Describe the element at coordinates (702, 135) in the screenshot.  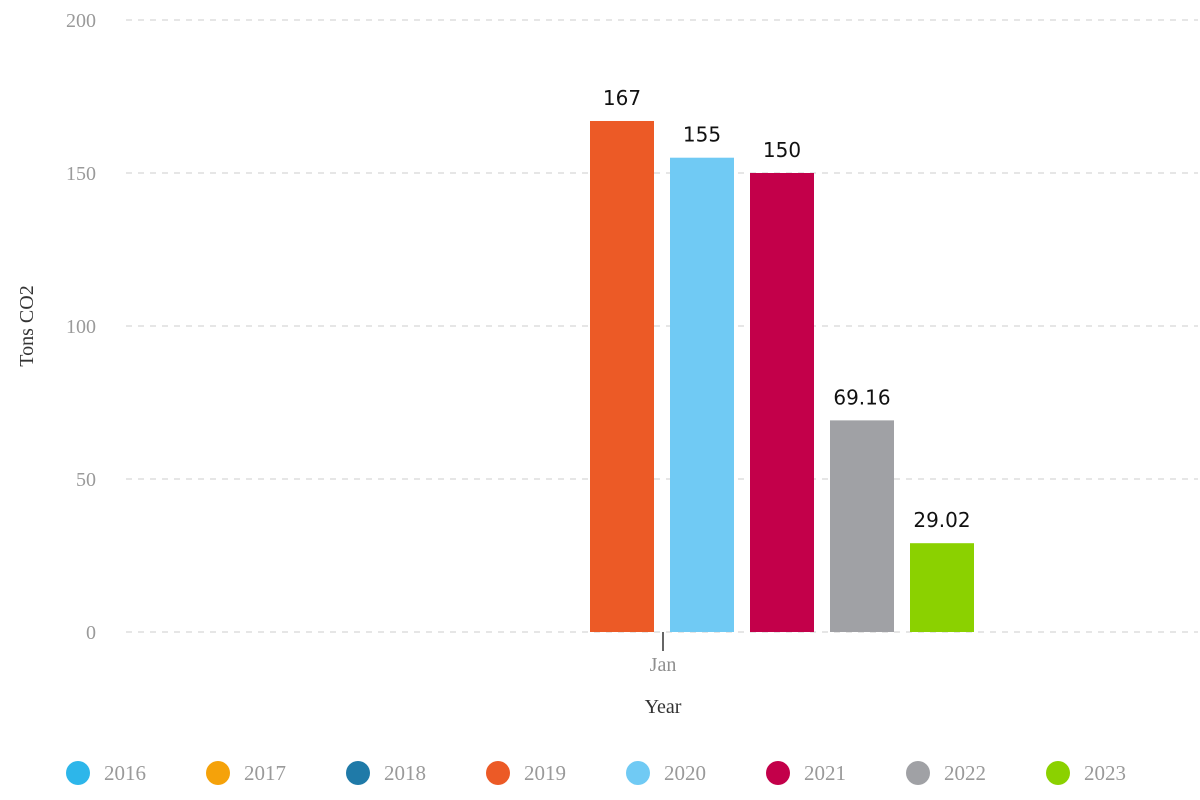
I see `data-label-2020: 155` at that location.